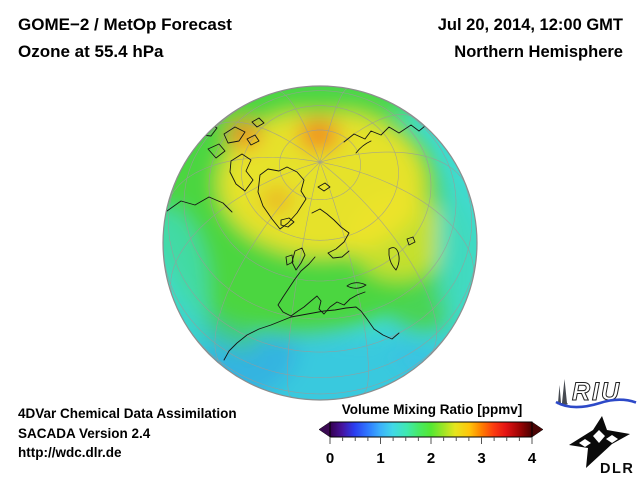 This screenshot has height=480, width=640. What do you see at coordinates (363, 147) in the screenshot?
I see `coast-novaya-zemlya` at bounding box center [363, 147].